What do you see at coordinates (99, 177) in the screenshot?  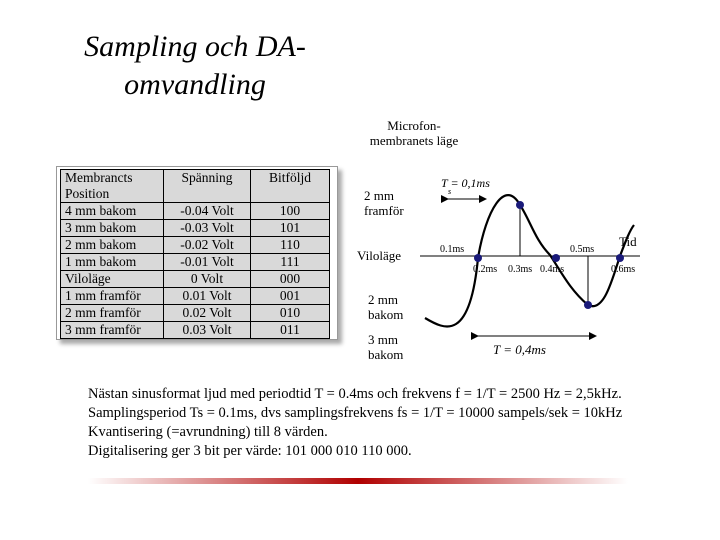 I see `header-position-line1: Membrancts` at bounding box center [99, 177].